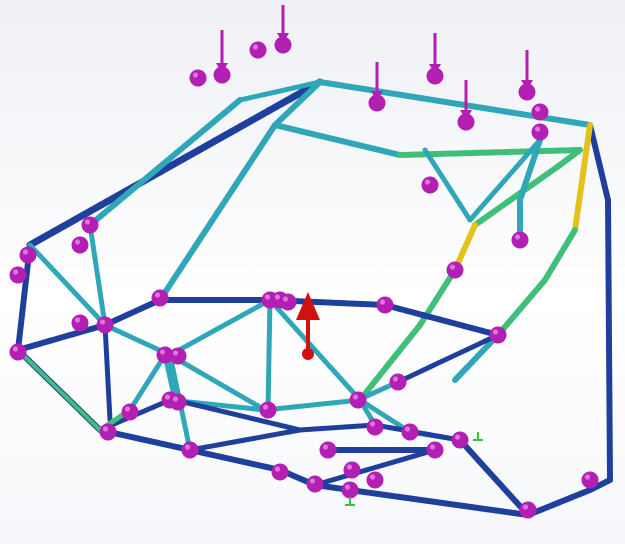  I want to click on gravity-indicator, so click(389, 399).